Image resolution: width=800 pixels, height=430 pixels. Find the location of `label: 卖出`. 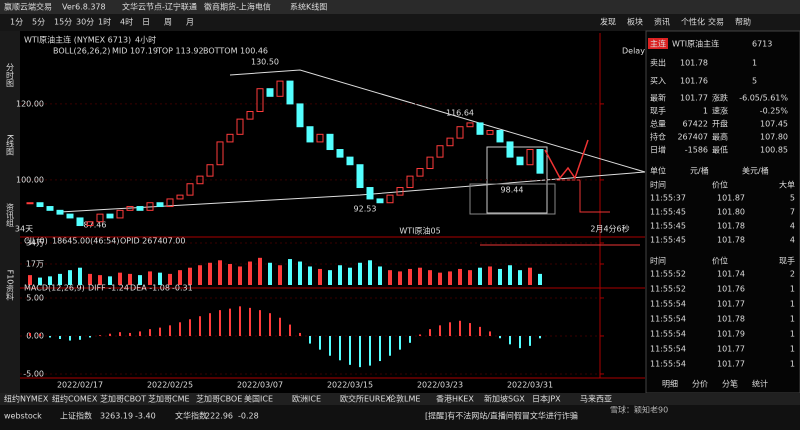

label: 卖出 is located at coordinates (658, 63).